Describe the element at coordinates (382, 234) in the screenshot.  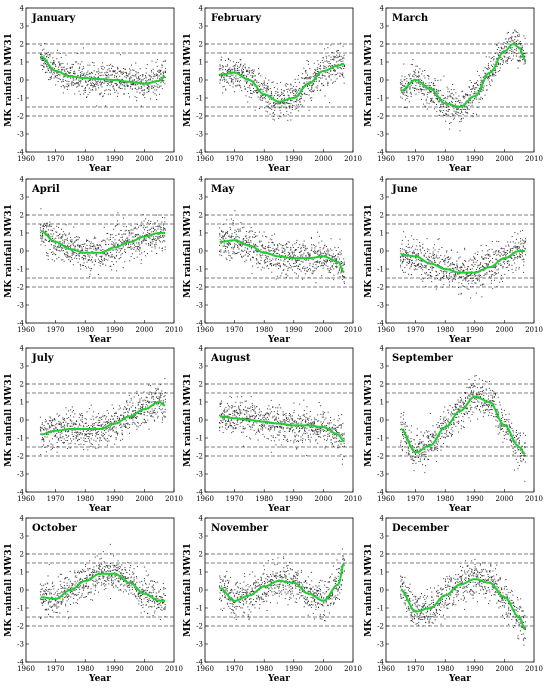
I see `y-tick-label: 1` at that location.